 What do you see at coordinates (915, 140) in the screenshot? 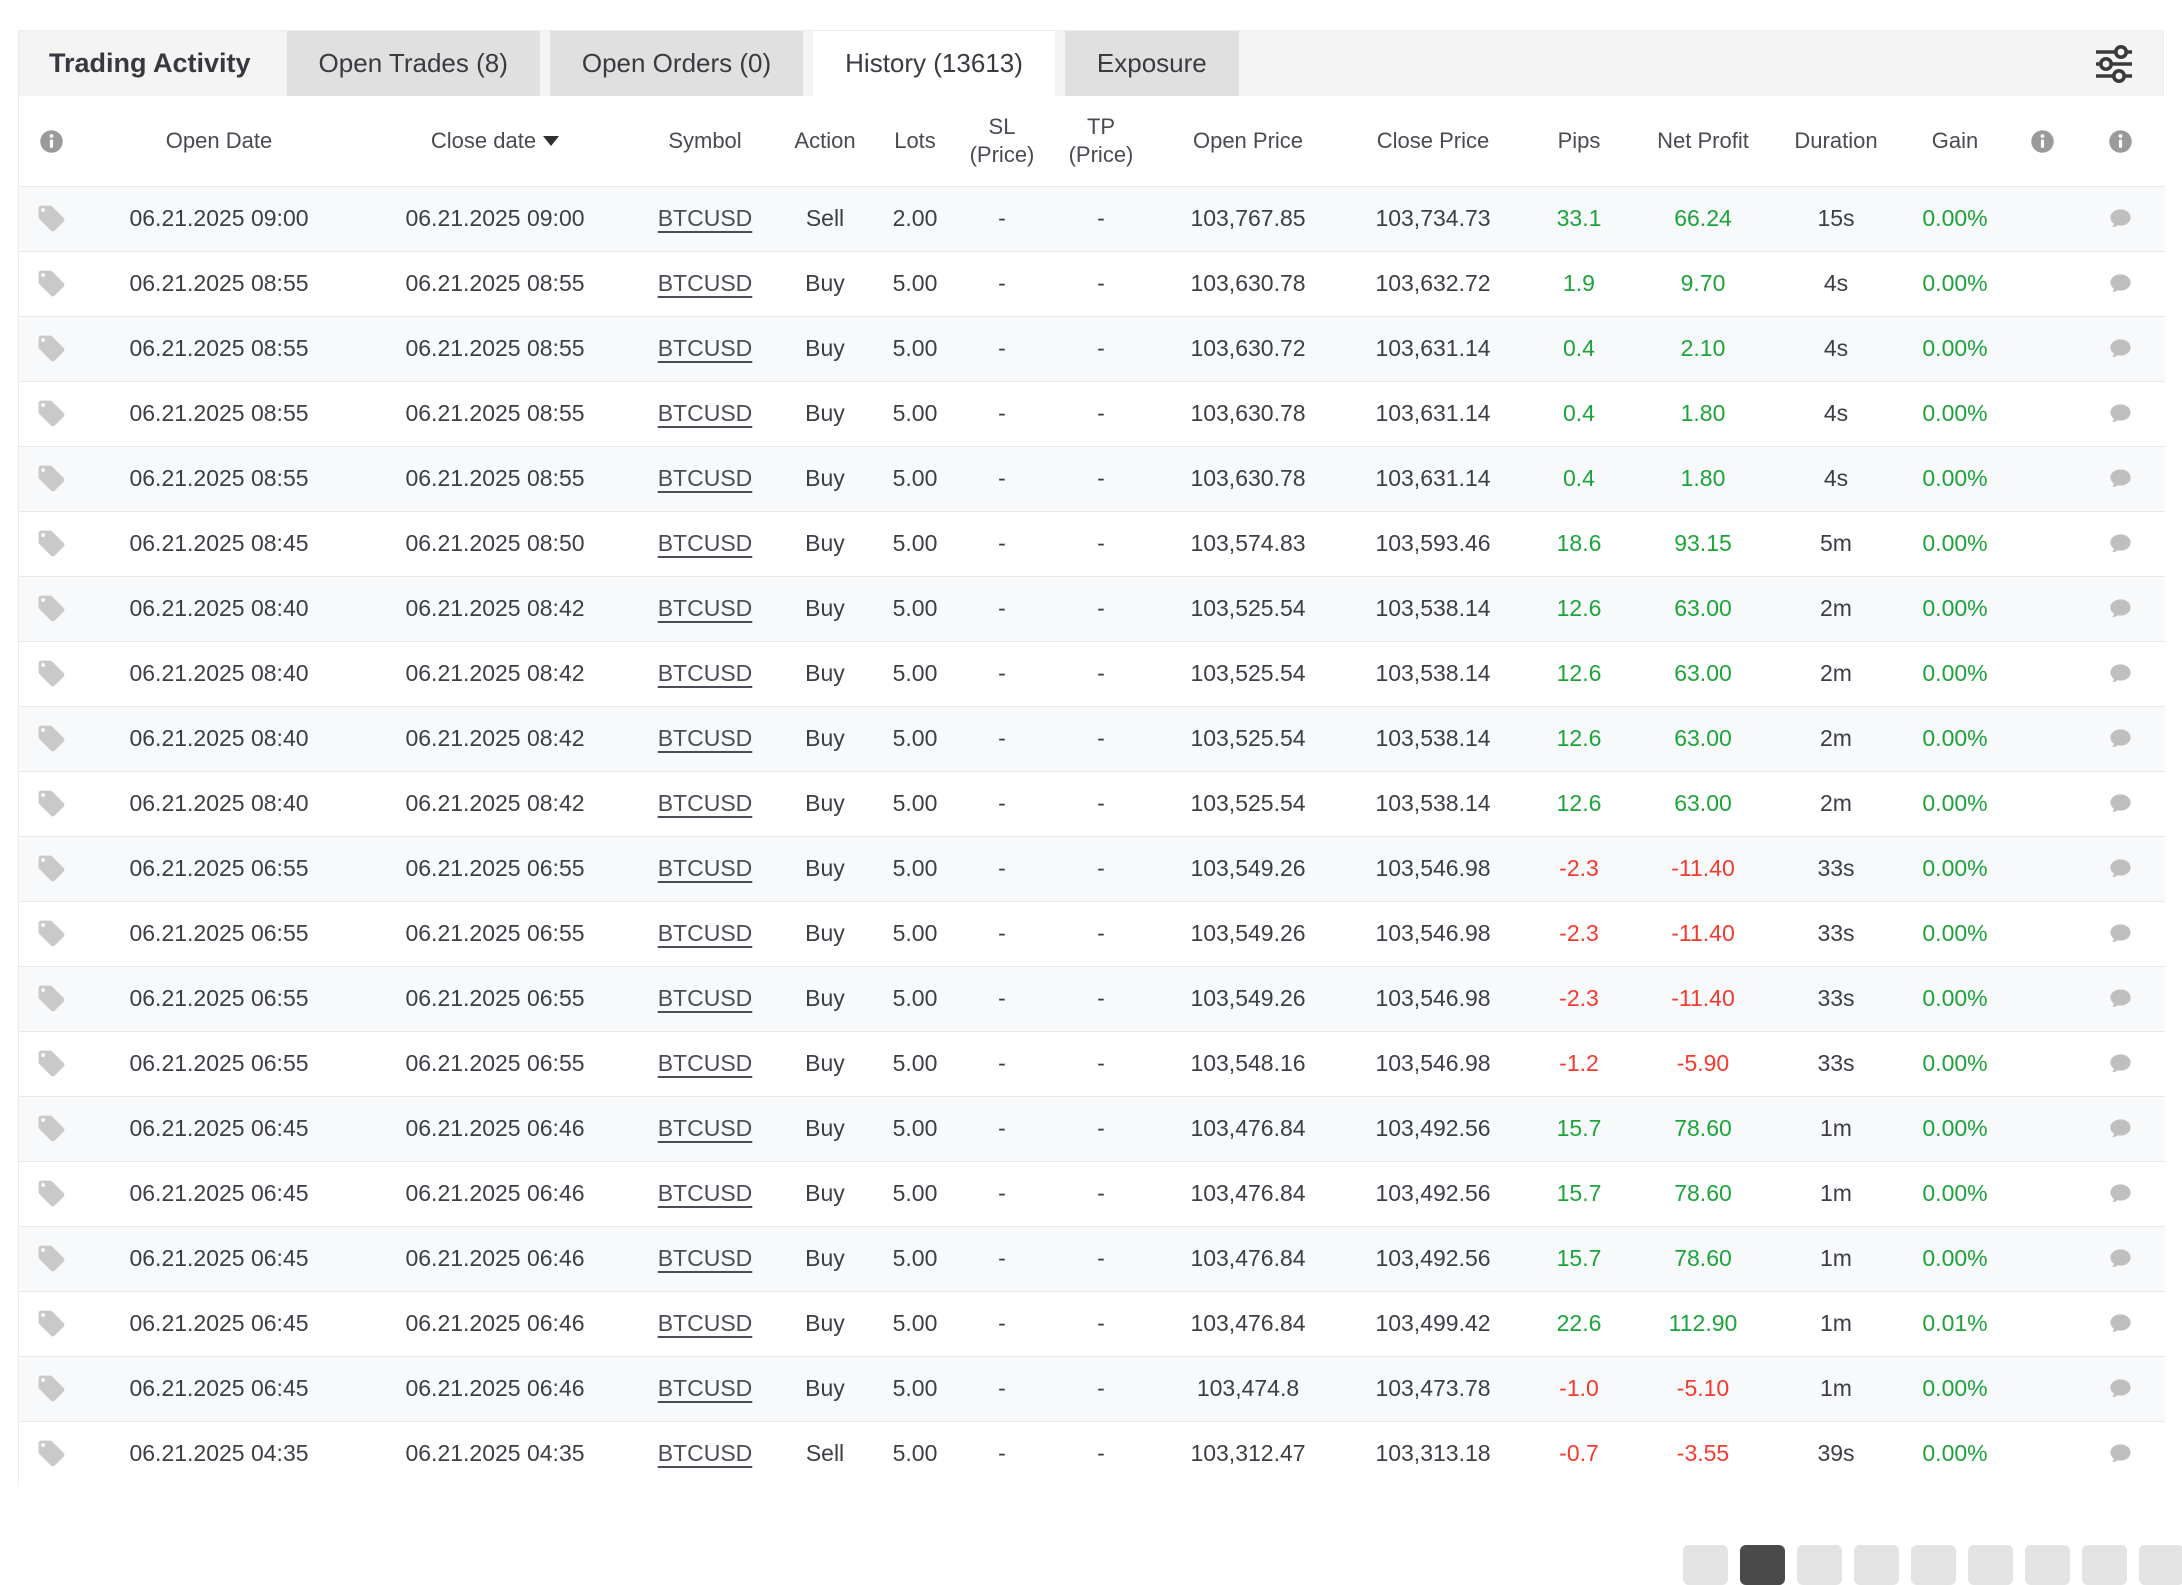
I see `column-lots: Lots` at bounding box center [915, 140].